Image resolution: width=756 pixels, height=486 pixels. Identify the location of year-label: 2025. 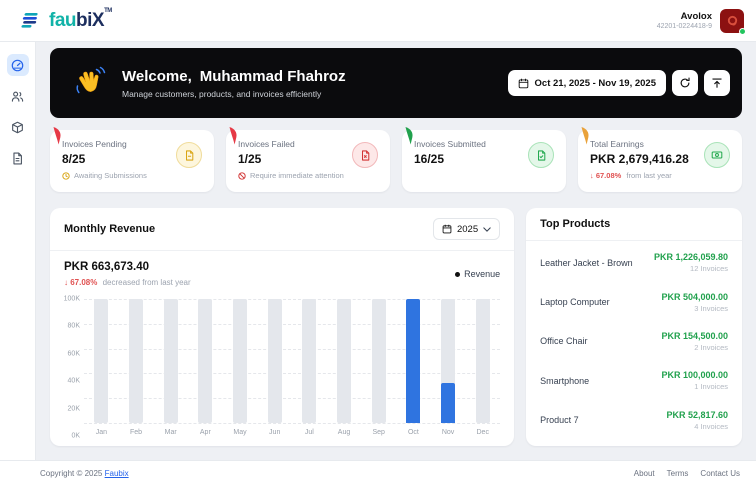
(467, 229).